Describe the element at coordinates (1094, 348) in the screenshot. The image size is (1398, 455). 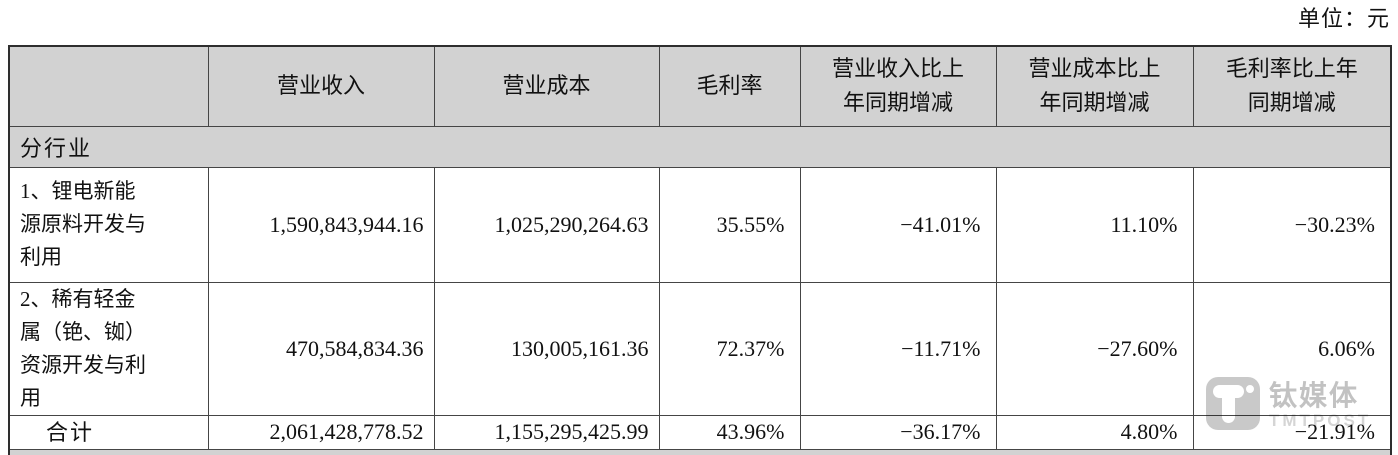
I see `cost-yoy-cell: −27.60%` at that location.